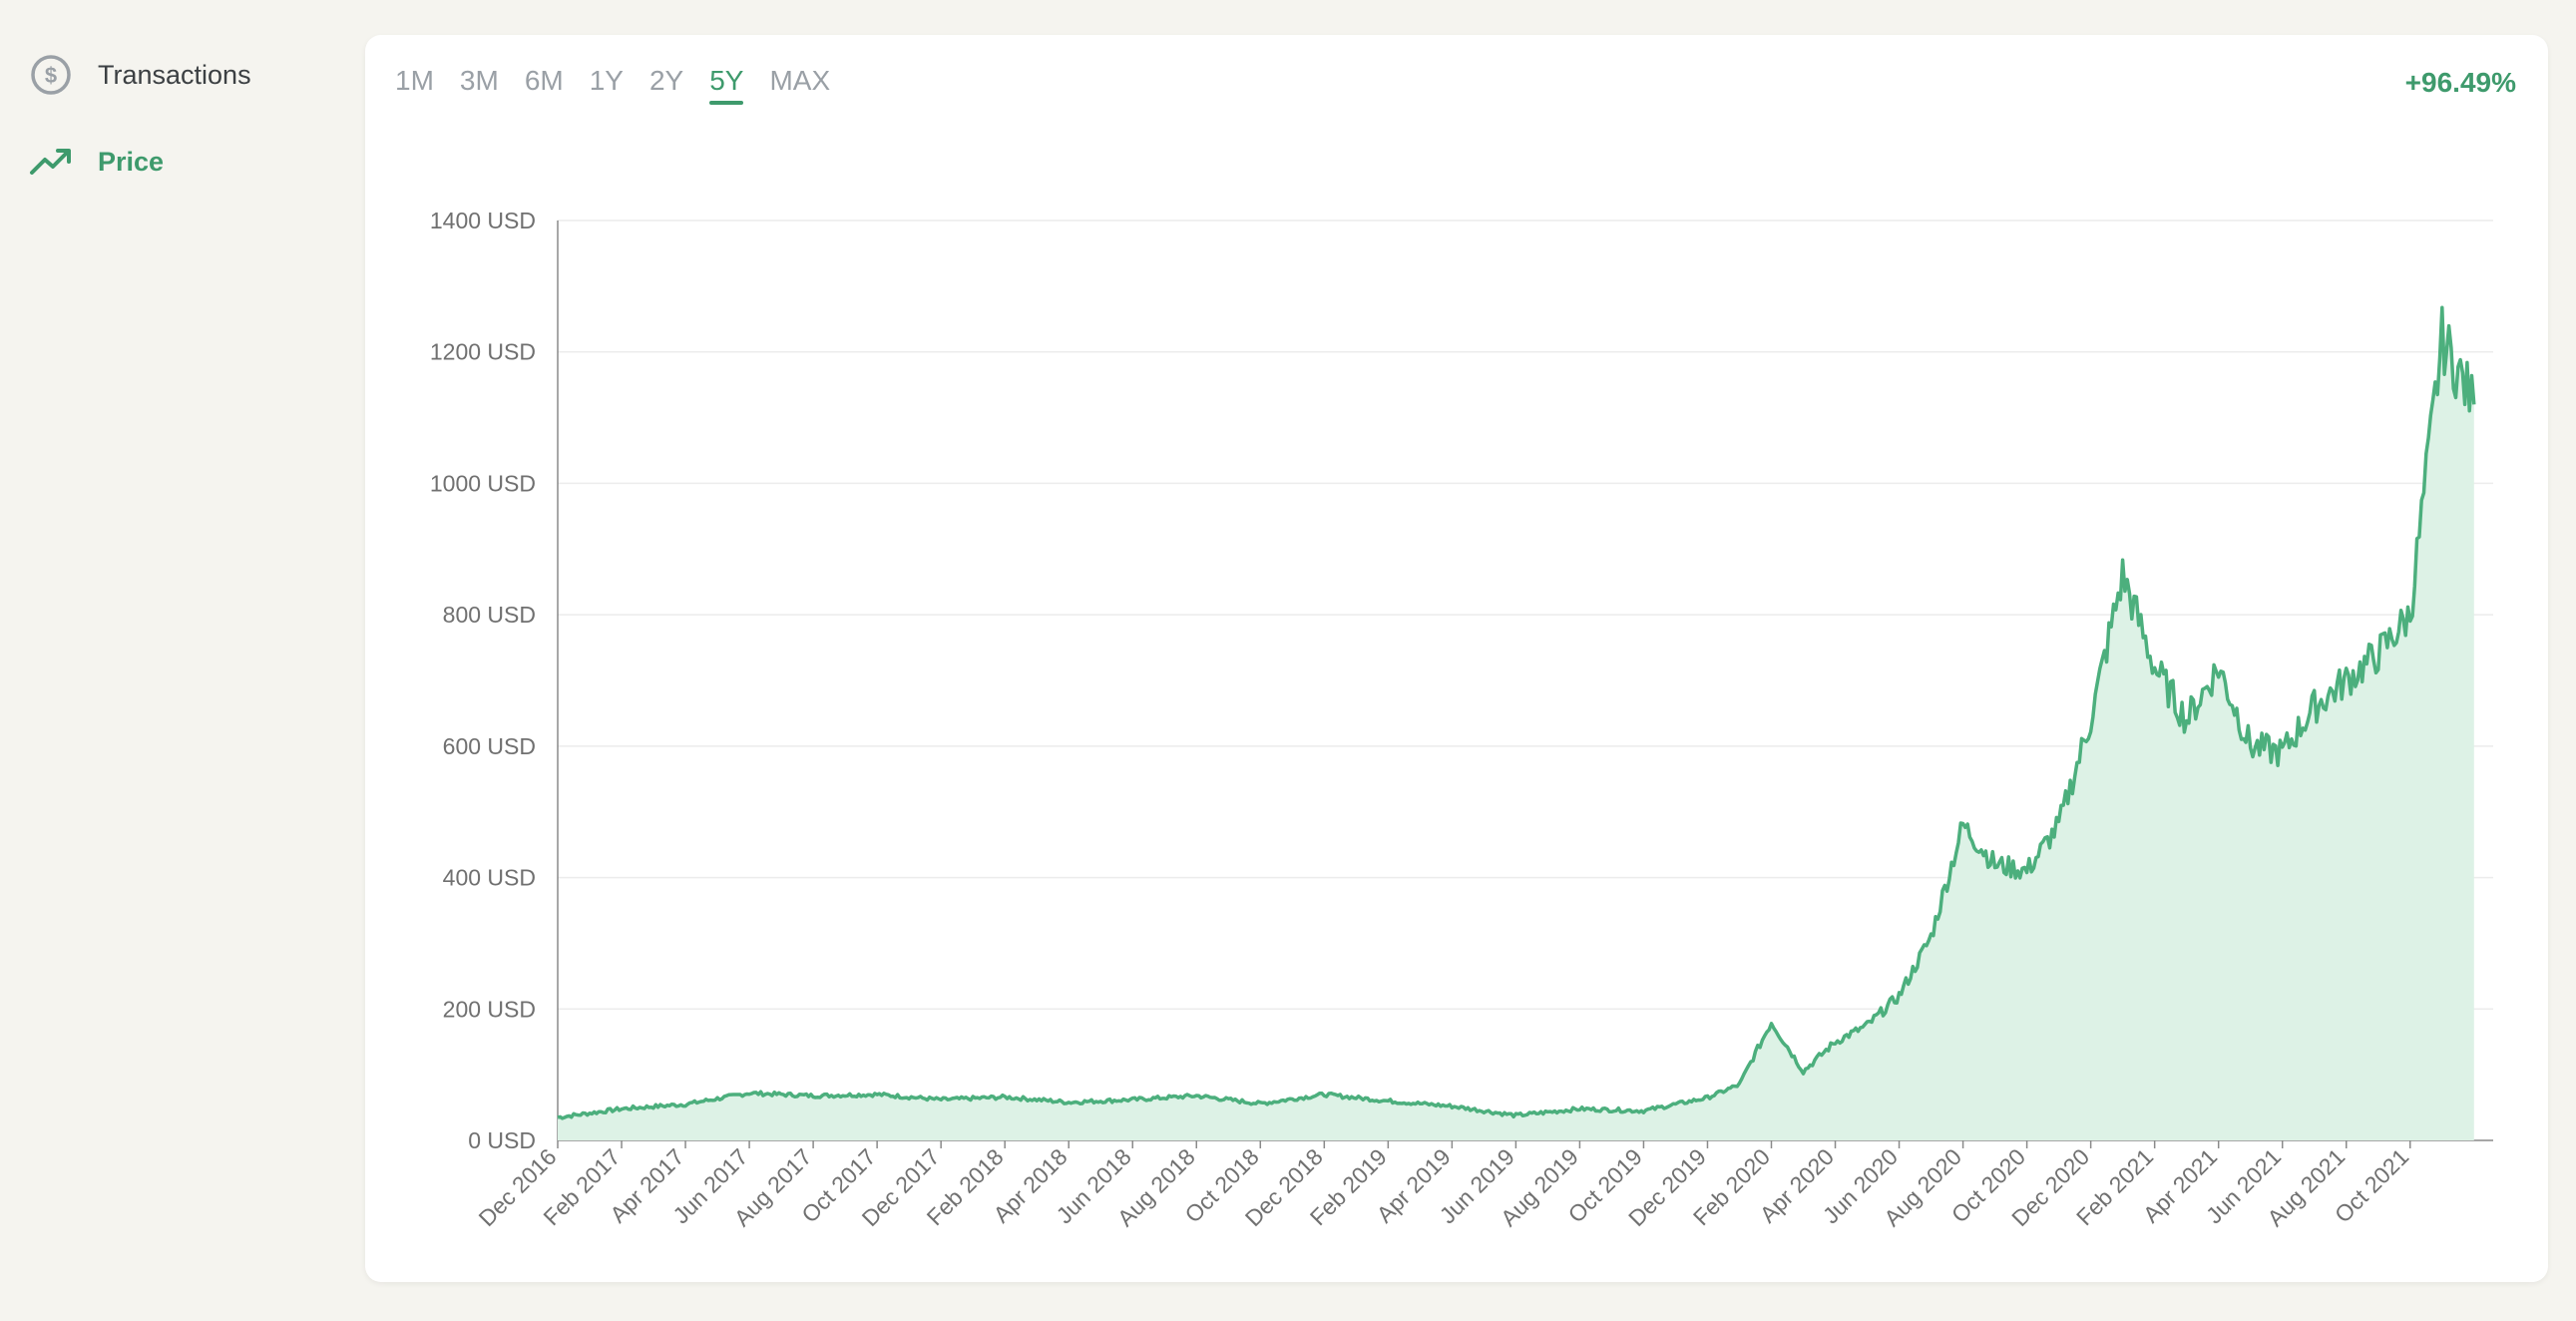  What do you see at coordinates (625, 85) in the screenshot?
I see `range-selector: 1M 3M 6M 1Y 2Y 5Y MAX` at bounding box center [625, 85].